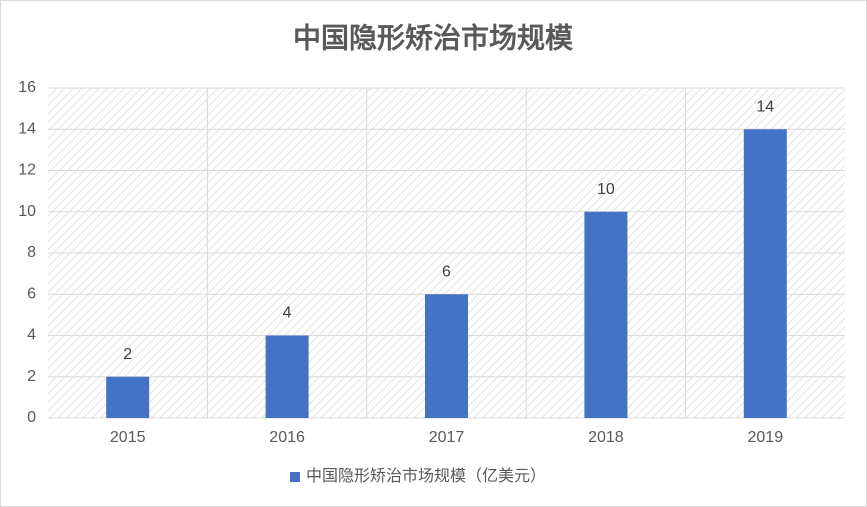 The height and width of the screenshot is (507, 867). I want to click on data-label: 4, so click(287, 313).